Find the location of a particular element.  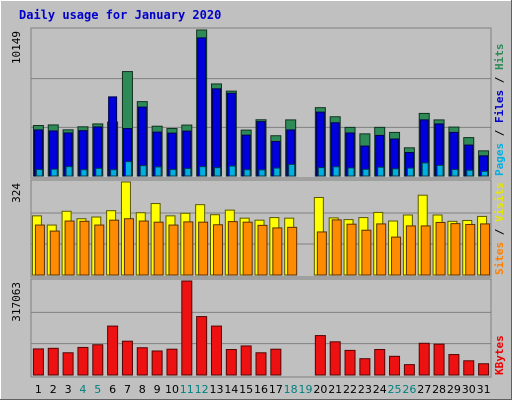

day-label-28: 28 is located at coordinates (439, 389).